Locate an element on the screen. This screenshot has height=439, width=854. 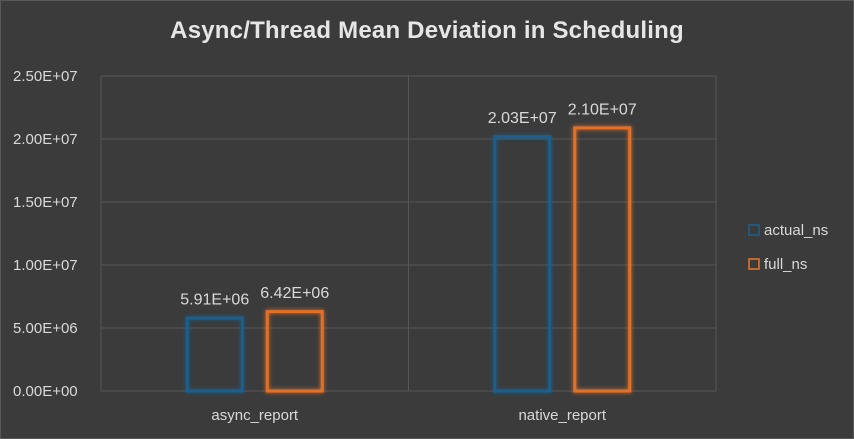
y-tick-label: 1.50E+07 is located at coordinates (45, 202).